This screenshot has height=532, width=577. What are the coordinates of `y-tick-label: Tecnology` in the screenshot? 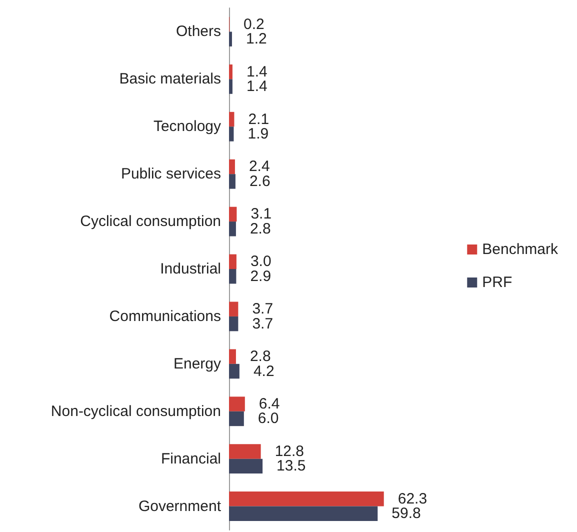 It's located at (187, 127).